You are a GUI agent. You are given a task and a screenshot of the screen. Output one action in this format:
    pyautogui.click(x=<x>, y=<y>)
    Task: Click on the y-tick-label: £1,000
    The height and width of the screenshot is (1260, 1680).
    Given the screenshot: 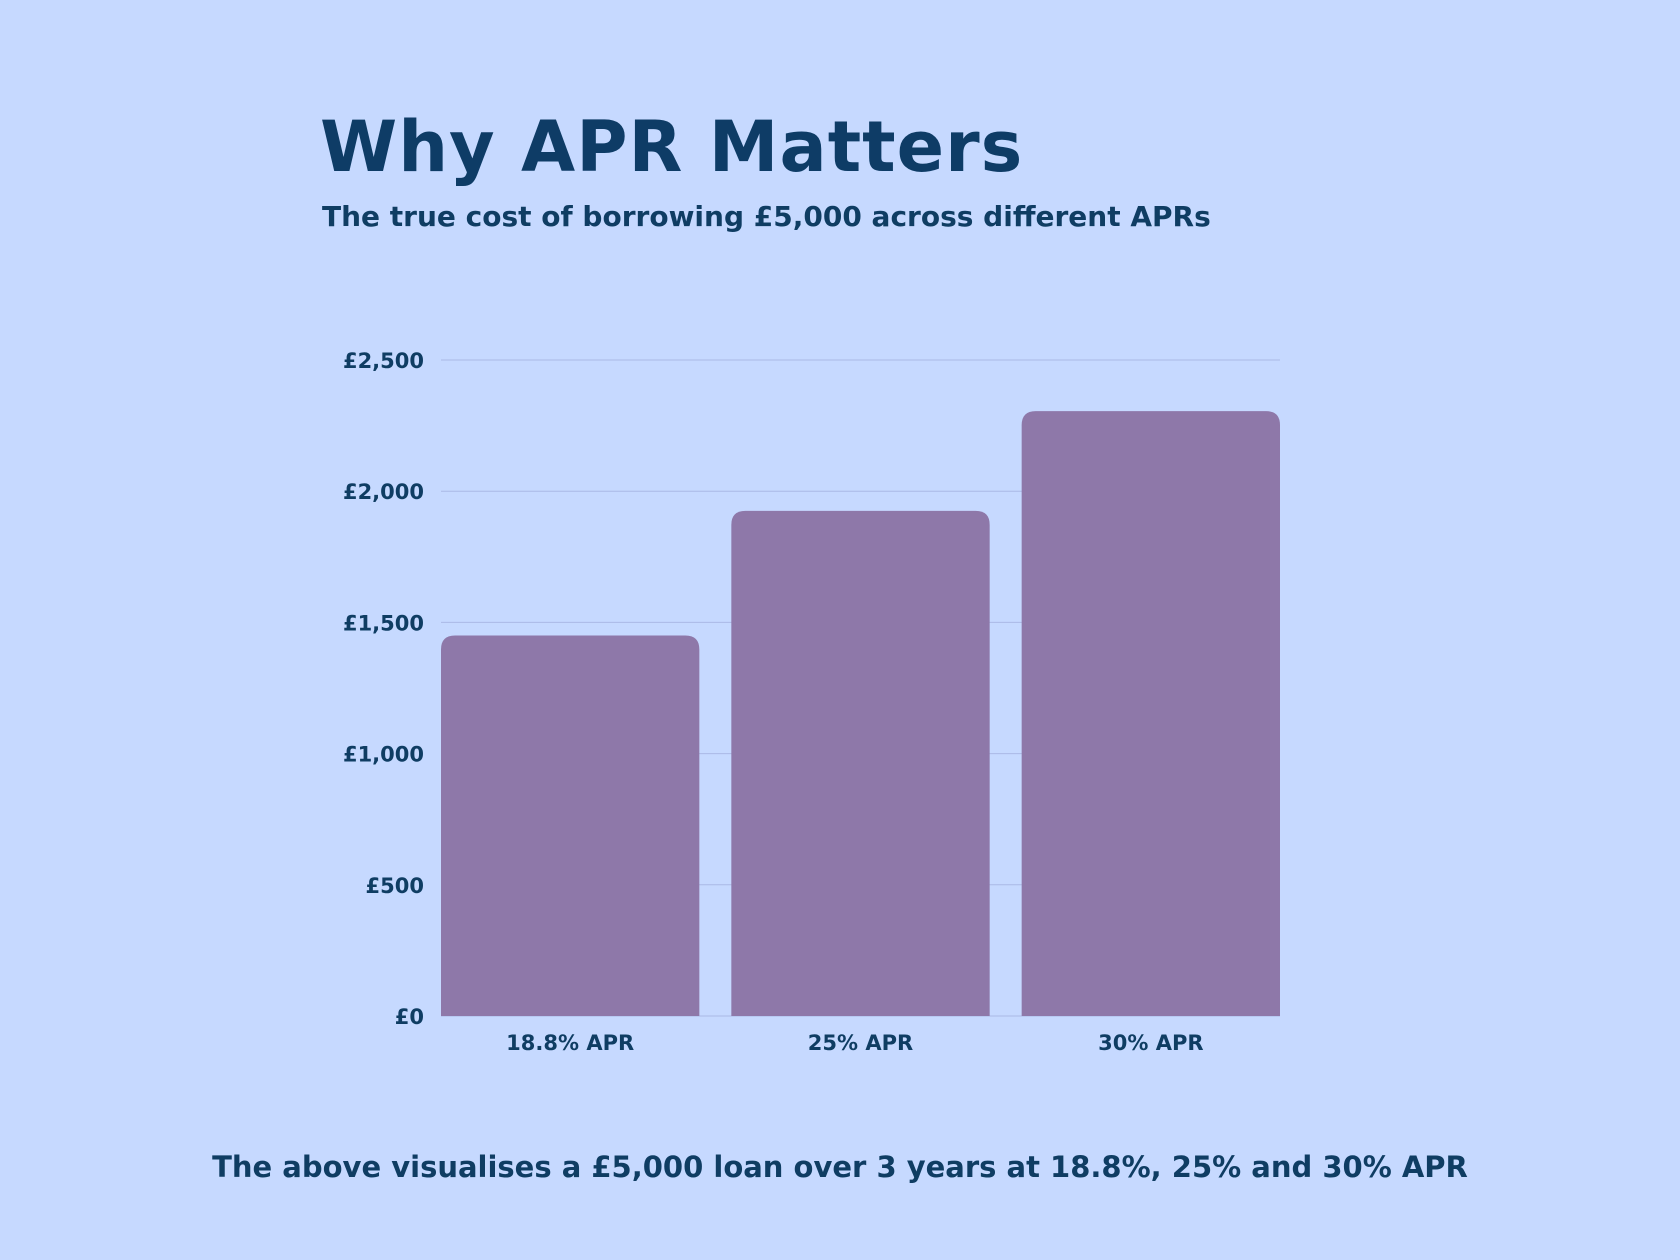 What is the action you would take?
    pyautogui.click(x=383, y=755)
    